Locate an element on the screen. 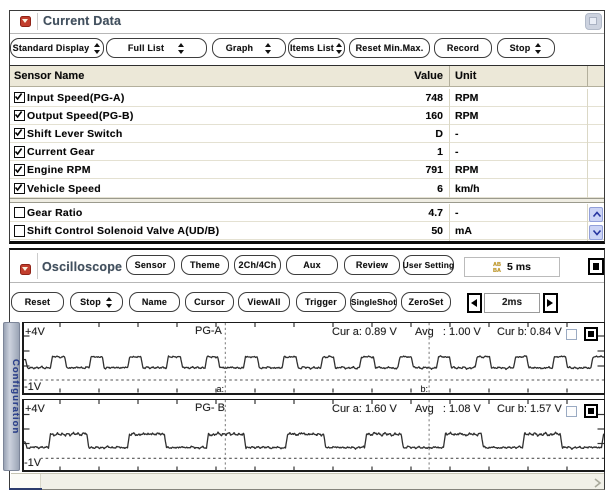 Image resolution: width=616 pixels, height=499 pixels. svg-text: AB is located at coordinates (497, 265).